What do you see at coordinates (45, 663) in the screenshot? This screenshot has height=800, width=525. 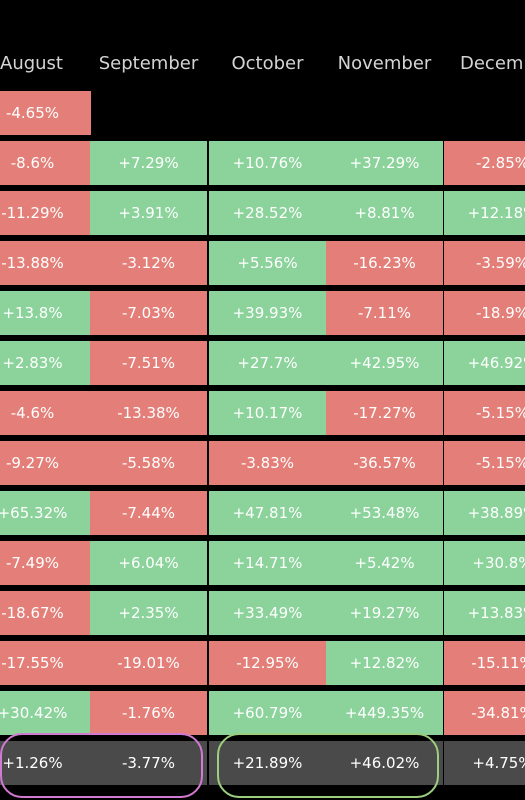 I see `table-cell: -17.55%` at bounding box center [45, 663].